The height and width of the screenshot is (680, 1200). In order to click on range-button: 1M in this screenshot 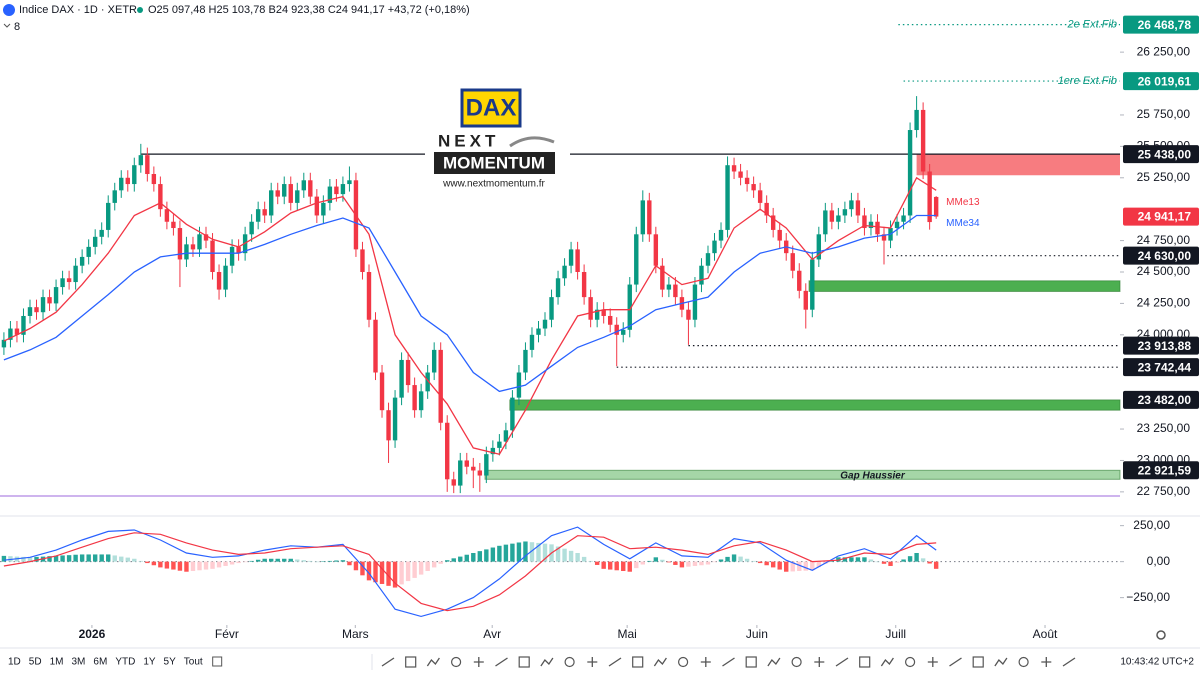, I will do `click(57, 662)`.